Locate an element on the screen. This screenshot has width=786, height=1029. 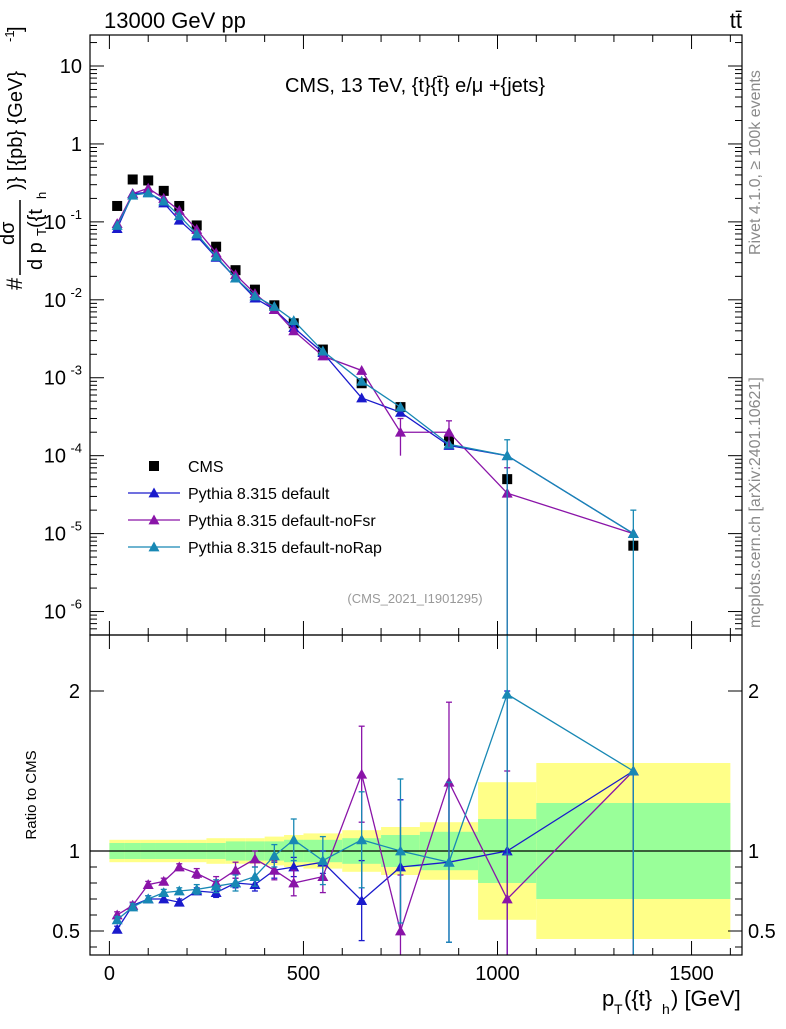
ratio-y-tick-label-right: 0.5 is located at coordinates (762, 932).